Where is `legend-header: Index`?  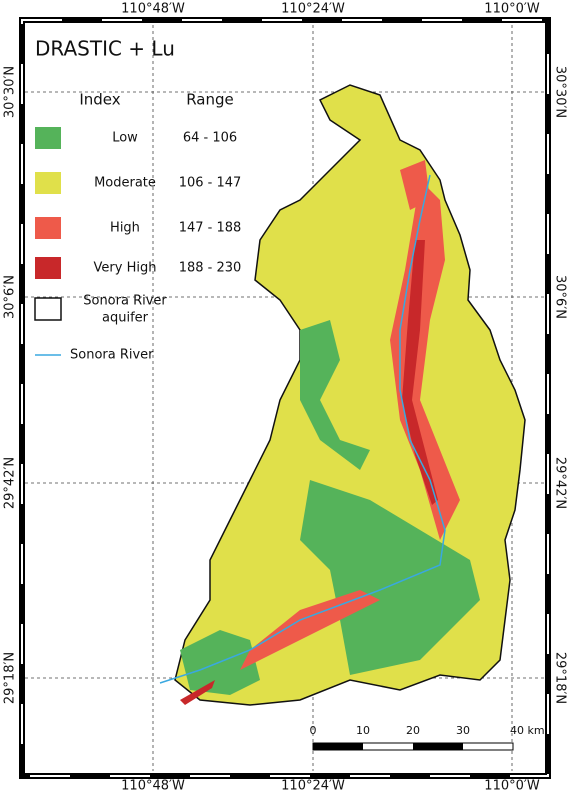 legend-header: Index is located at coordinates (99, 100).